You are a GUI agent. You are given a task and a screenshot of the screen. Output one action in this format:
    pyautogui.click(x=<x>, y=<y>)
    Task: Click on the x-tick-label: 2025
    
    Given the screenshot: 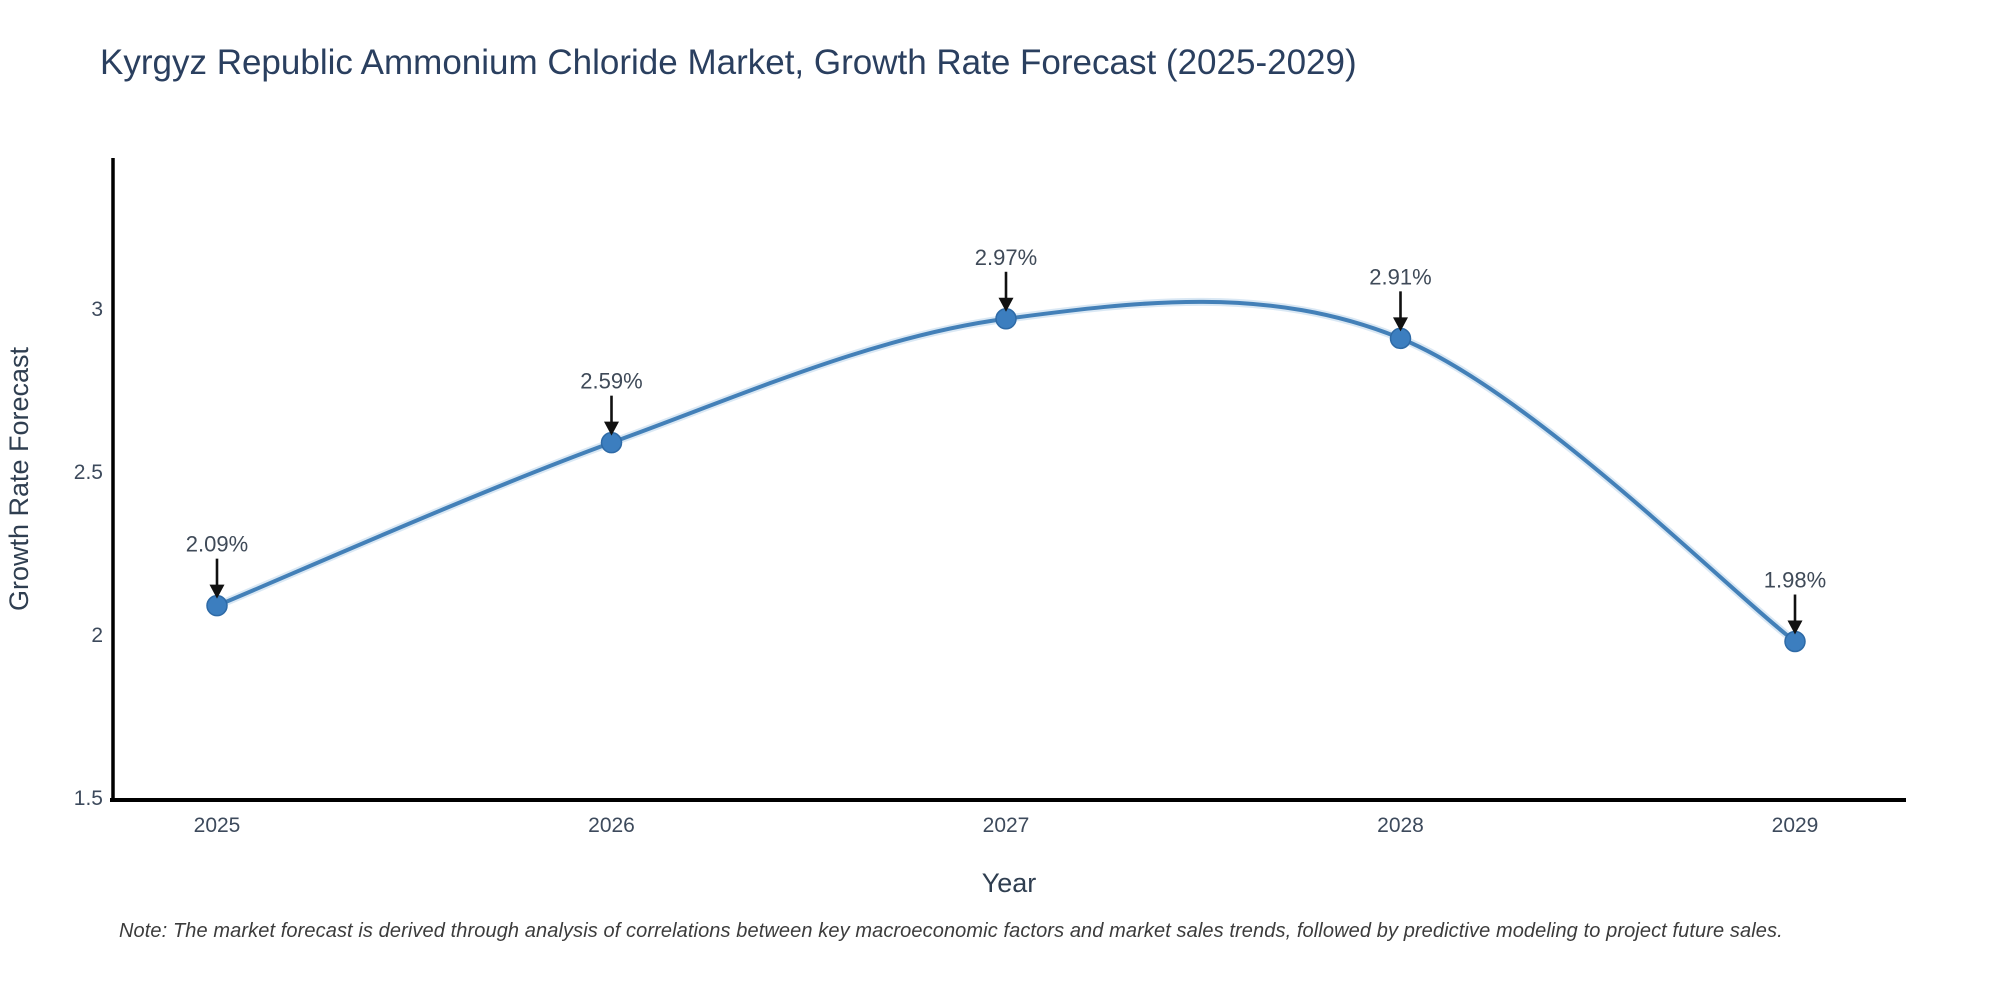 What is the action you would take?
    pyautogui.click(x=217, y=825)
    